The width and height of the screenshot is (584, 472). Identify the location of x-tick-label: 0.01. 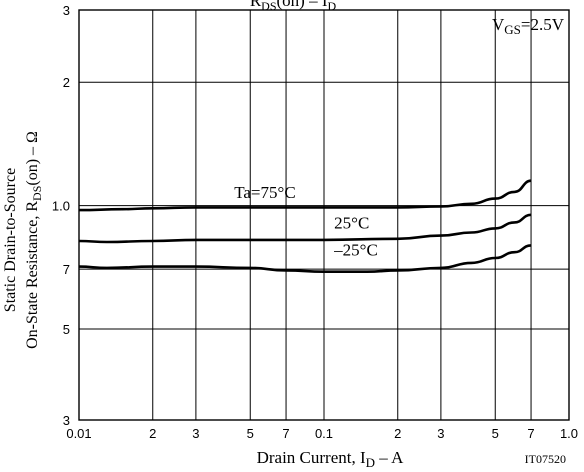
(78, 433).